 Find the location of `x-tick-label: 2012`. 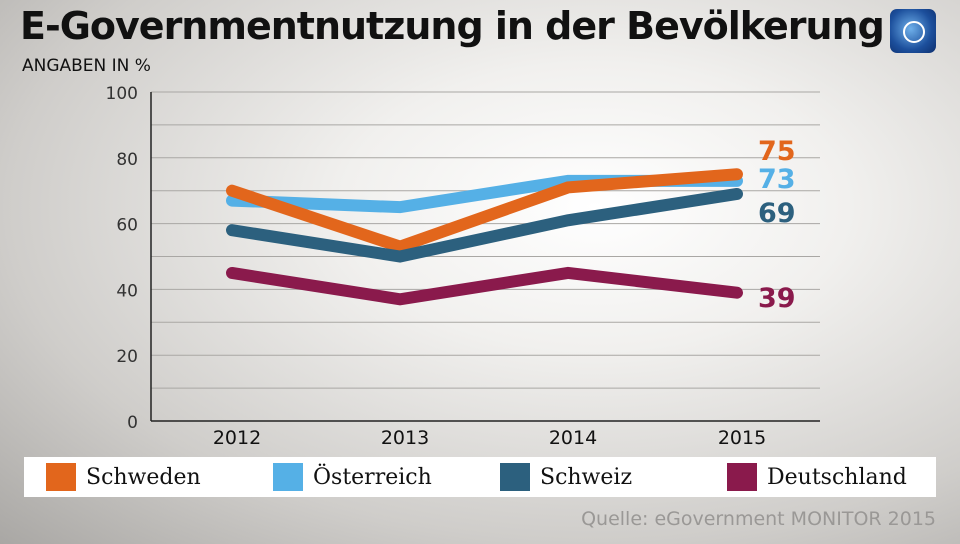

x-tick-label: 2012 is located at coordinates (237, 438).